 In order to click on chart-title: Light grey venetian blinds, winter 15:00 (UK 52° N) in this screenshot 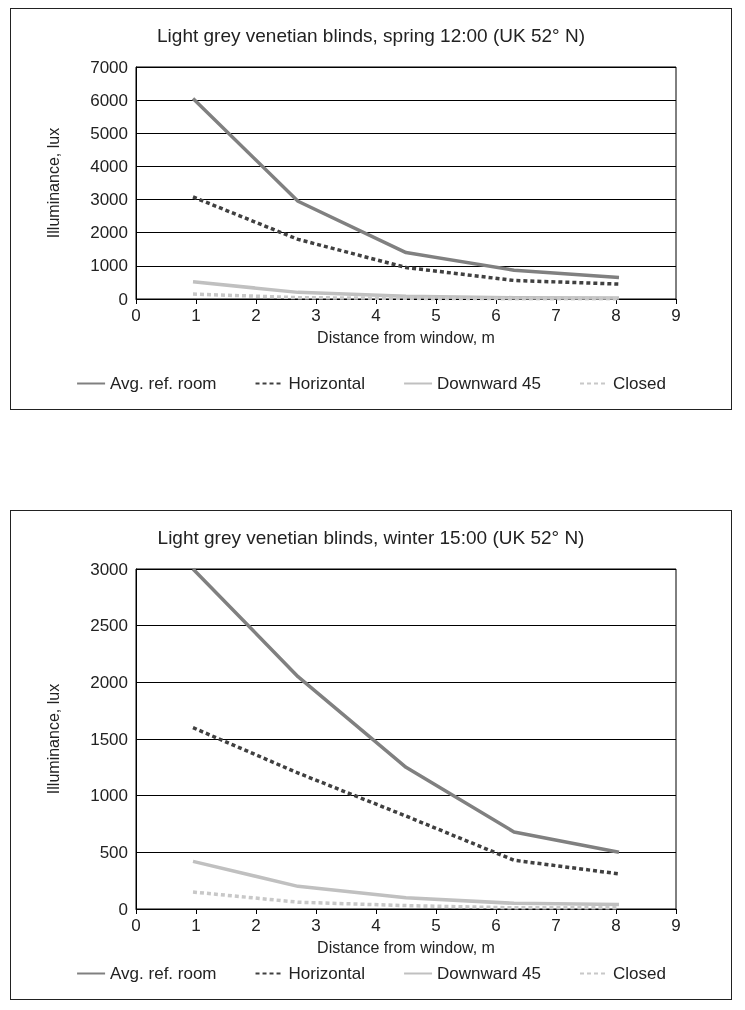, I will do `click(371, 537)`.